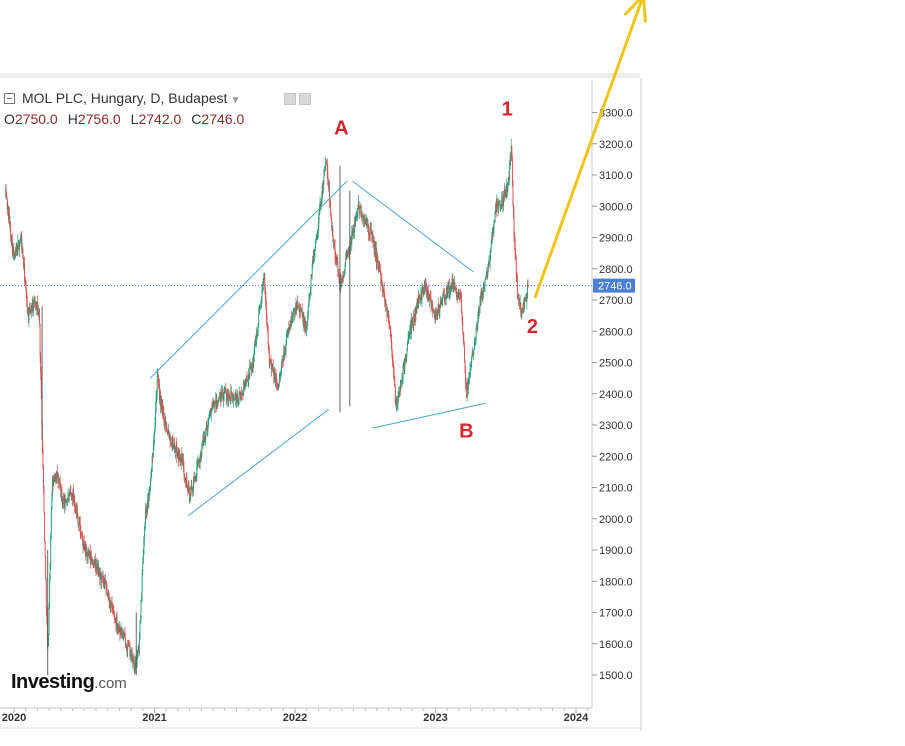  I want to click on wave-label-2: 2, so click(532, 327).